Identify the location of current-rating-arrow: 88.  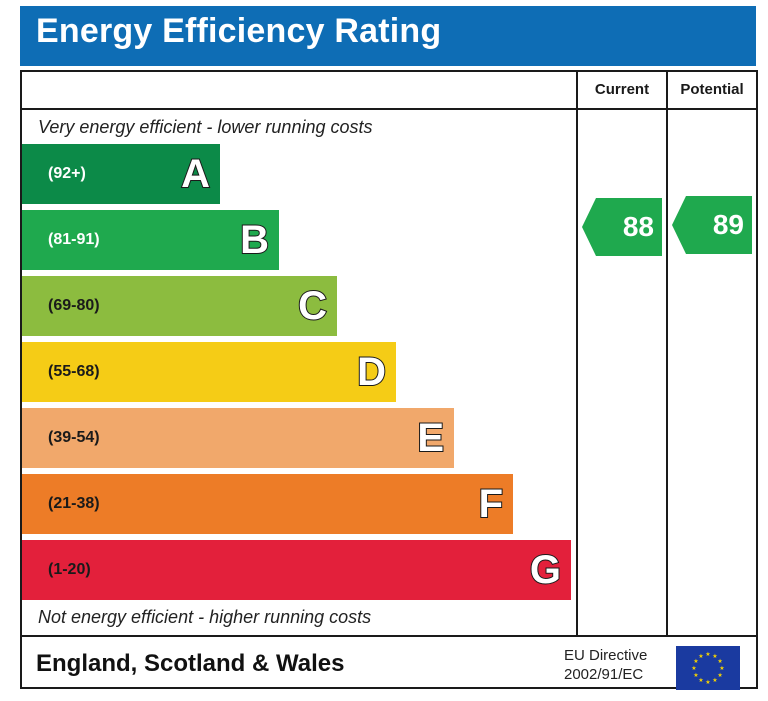
(622, 227).